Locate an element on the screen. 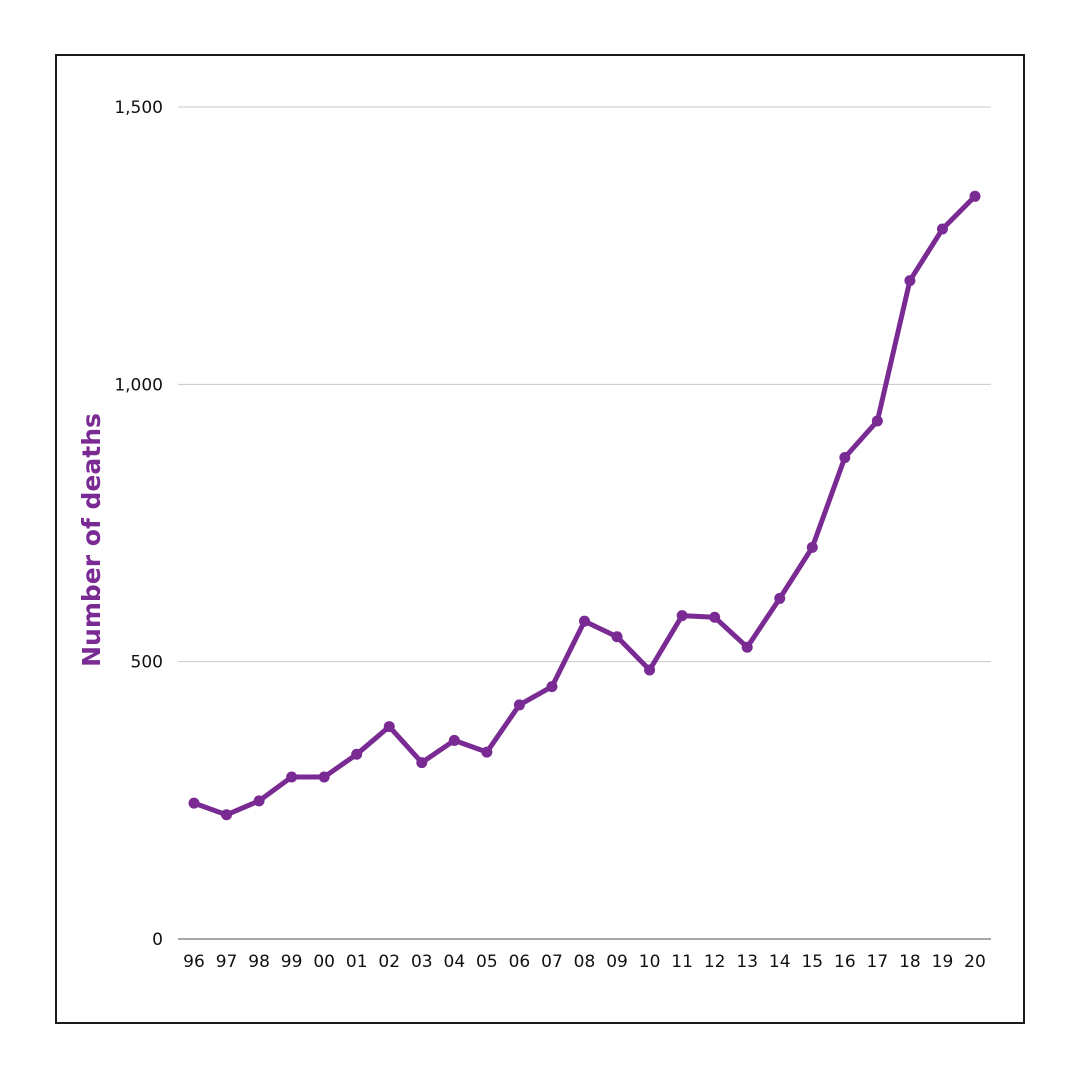 The image size is (1080, 1080). x-tick-label: 03 is located at coordinates (422, 962).